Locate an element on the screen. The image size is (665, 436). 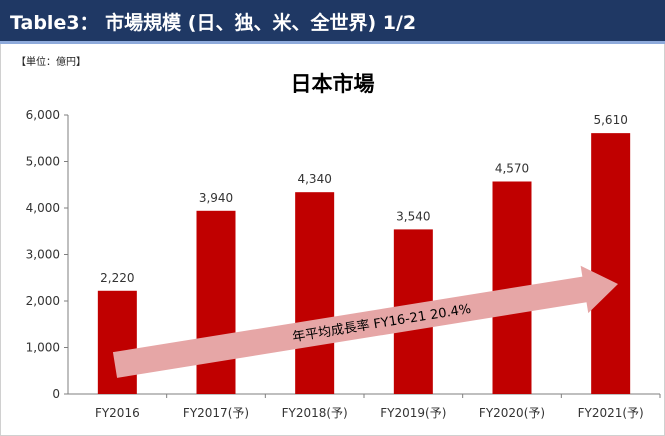
y-tick-label: 1,000 is located at coordinates (43, 348).